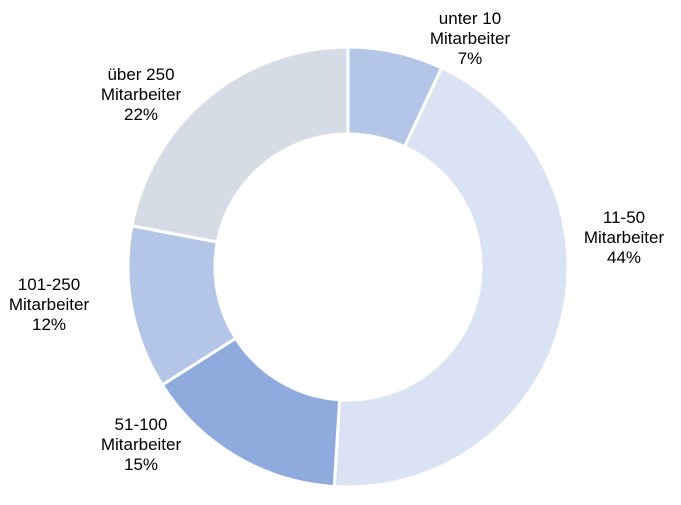 This screenshot has width=681, height=505. I want to click on data-label-2-line1: 11-50, so click(624, 217).